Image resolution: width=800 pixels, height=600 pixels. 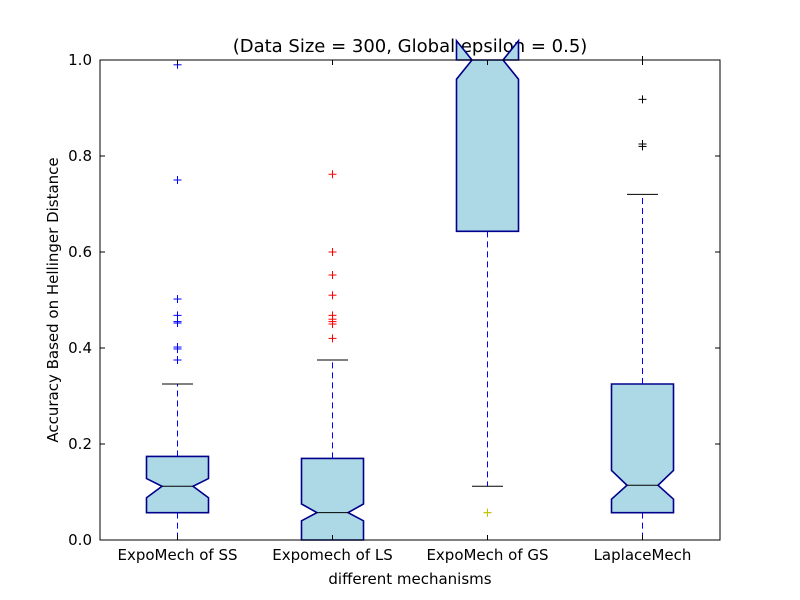 What do you see at coordinates (80, 156) in the screenshot?
I see `y-tick-label: 0.8` at bounding box center [80, 156].